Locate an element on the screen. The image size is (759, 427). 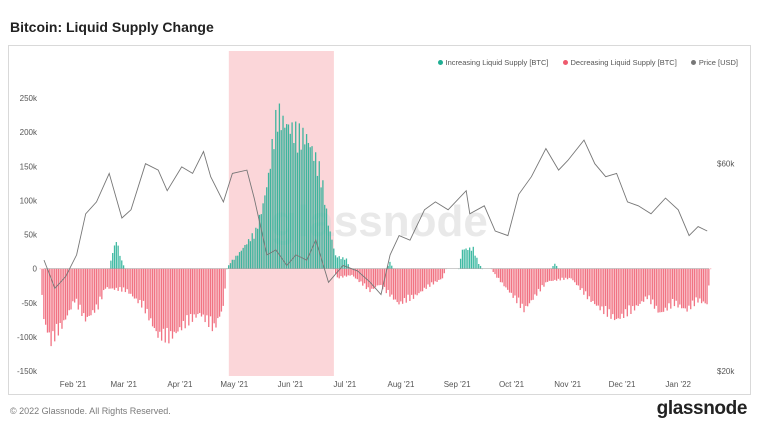
x-tick-8: Oct '21 is located at coordinates (512, 384).